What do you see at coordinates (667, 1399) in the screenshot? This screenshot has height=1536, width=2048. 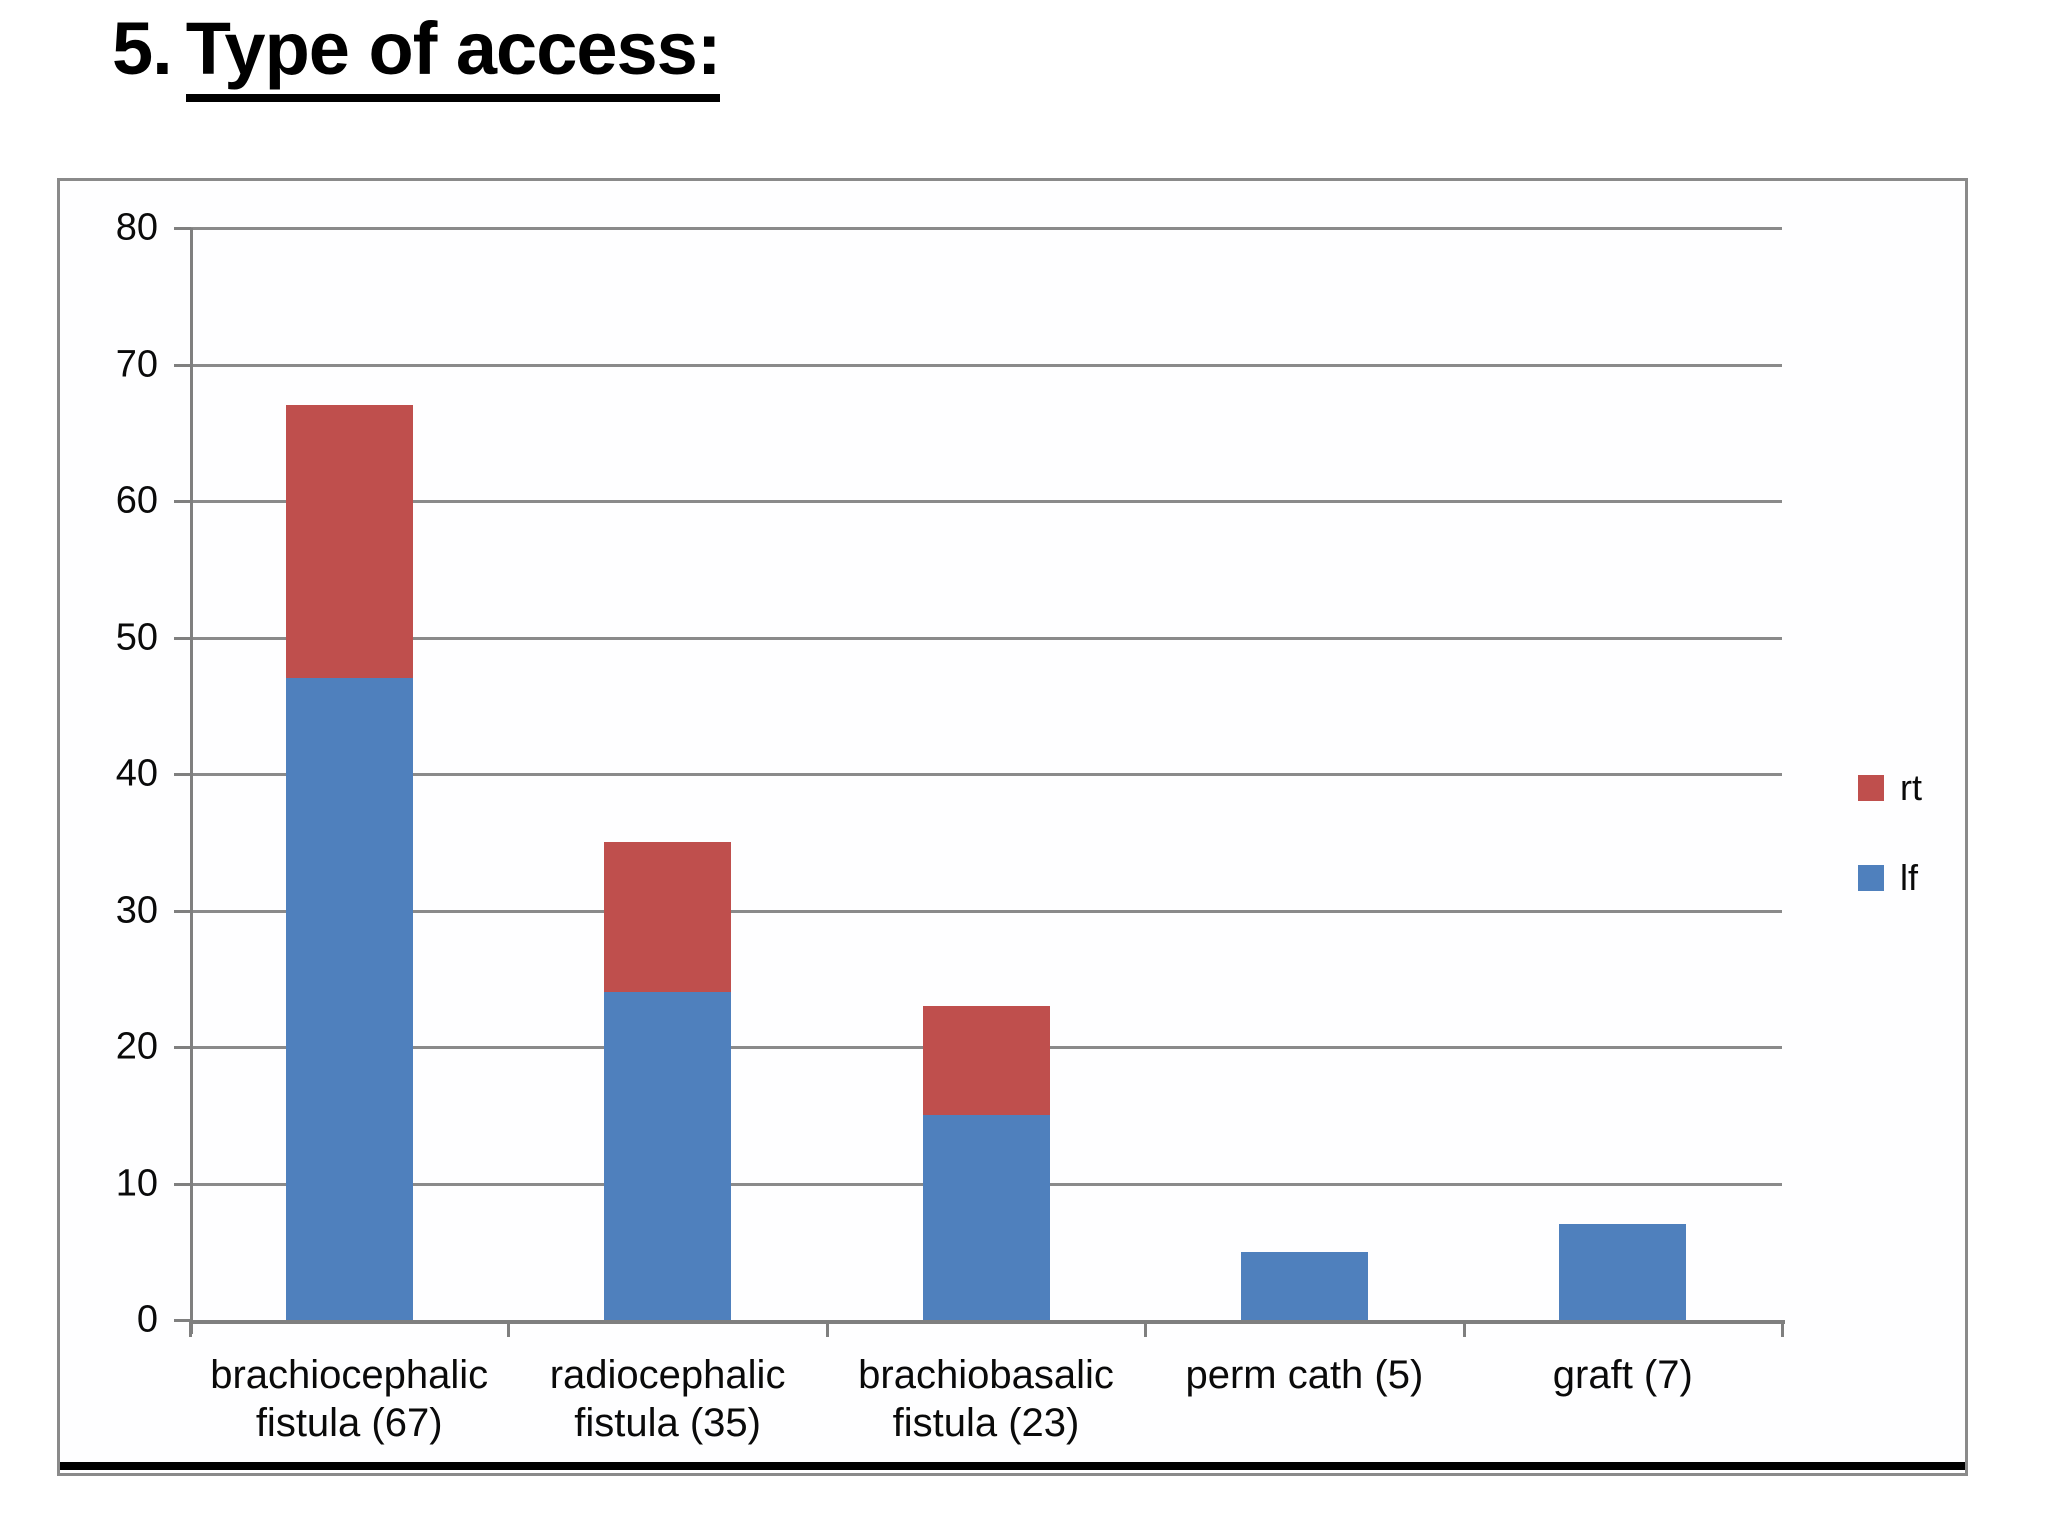 I see `category-label-1: radiocephalic fistula (35)` at bounding box center [667, 1399].